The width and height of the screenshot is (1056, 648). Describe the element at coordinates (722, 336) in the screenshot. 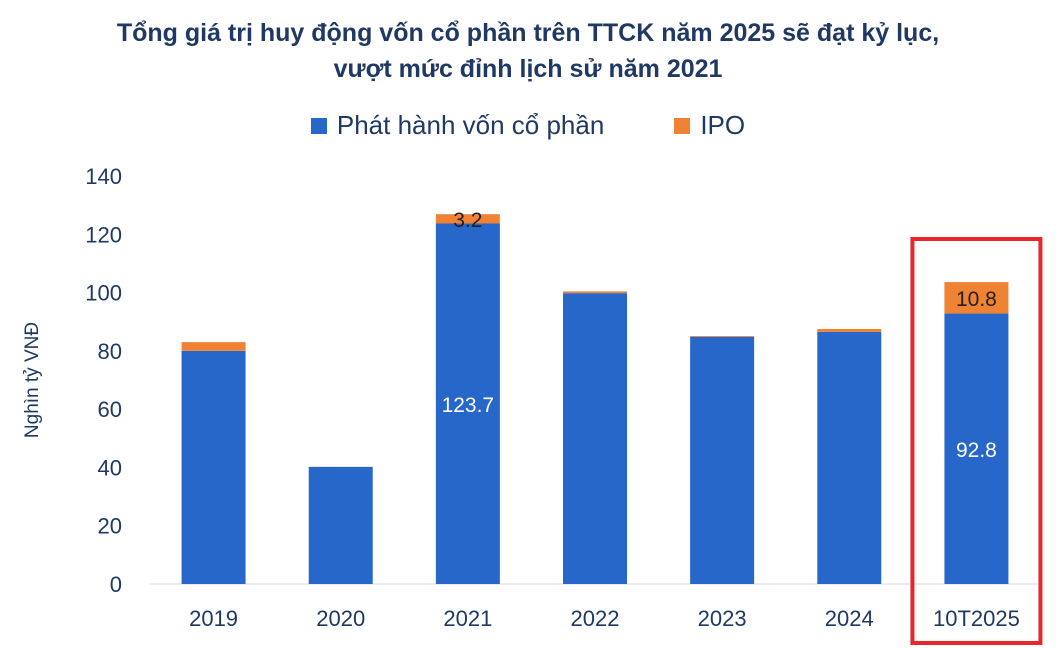

I see `bar-ipo-2023` at that location.